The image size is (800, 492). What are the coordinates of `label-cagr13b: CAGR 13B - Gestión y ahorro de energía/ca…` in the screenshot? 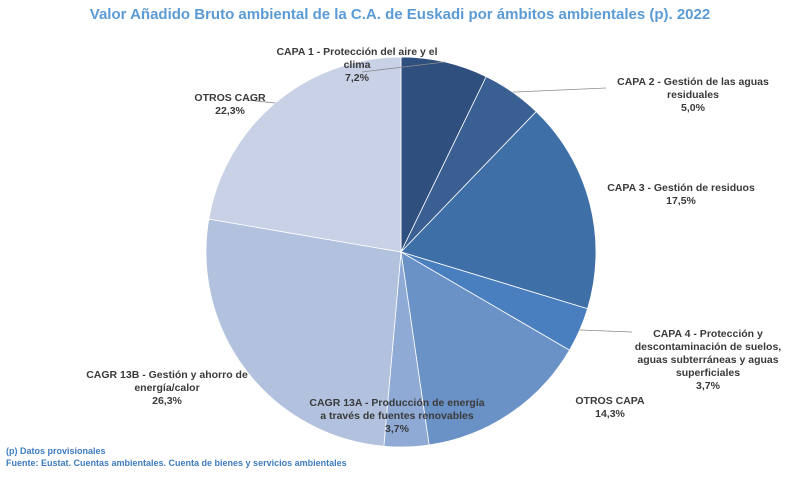 It's located at (167, 388).